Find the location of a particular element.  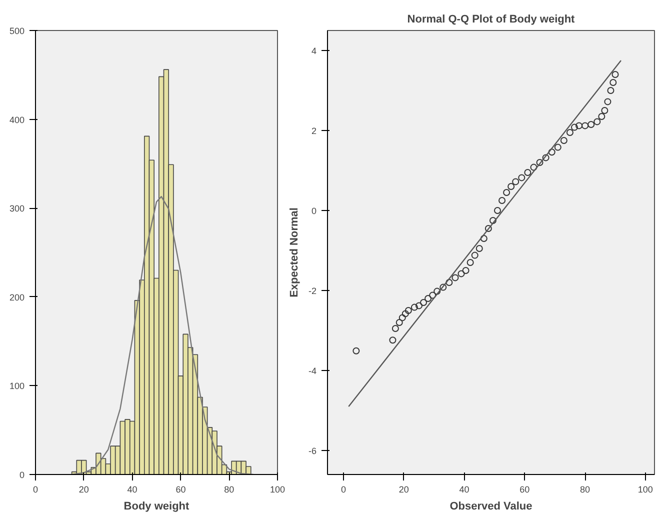

y-tick-label: 500 is located at coordinates (17, 31).